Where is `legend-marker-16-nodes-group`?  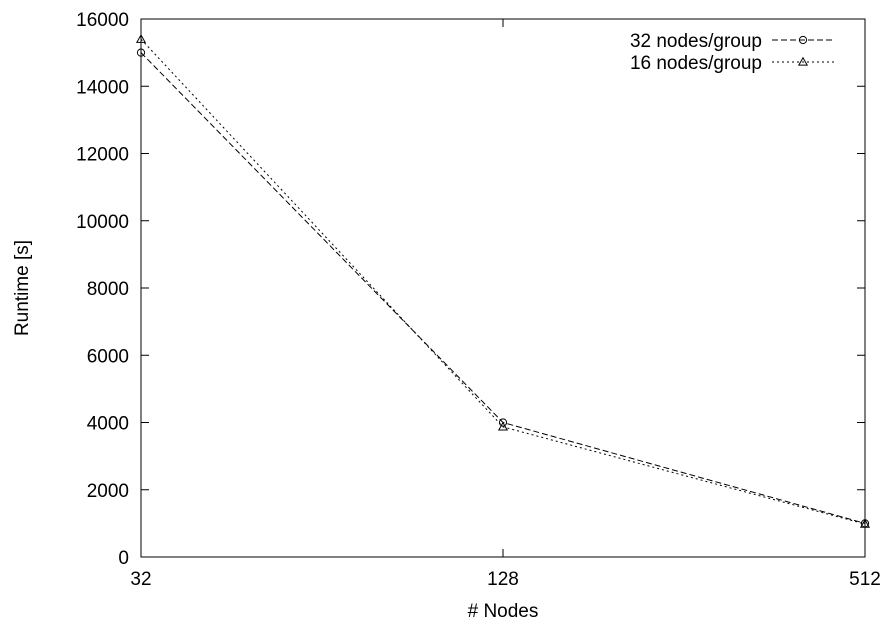 legend-marker-16-nodes-group is located at coordinates (803, 61).